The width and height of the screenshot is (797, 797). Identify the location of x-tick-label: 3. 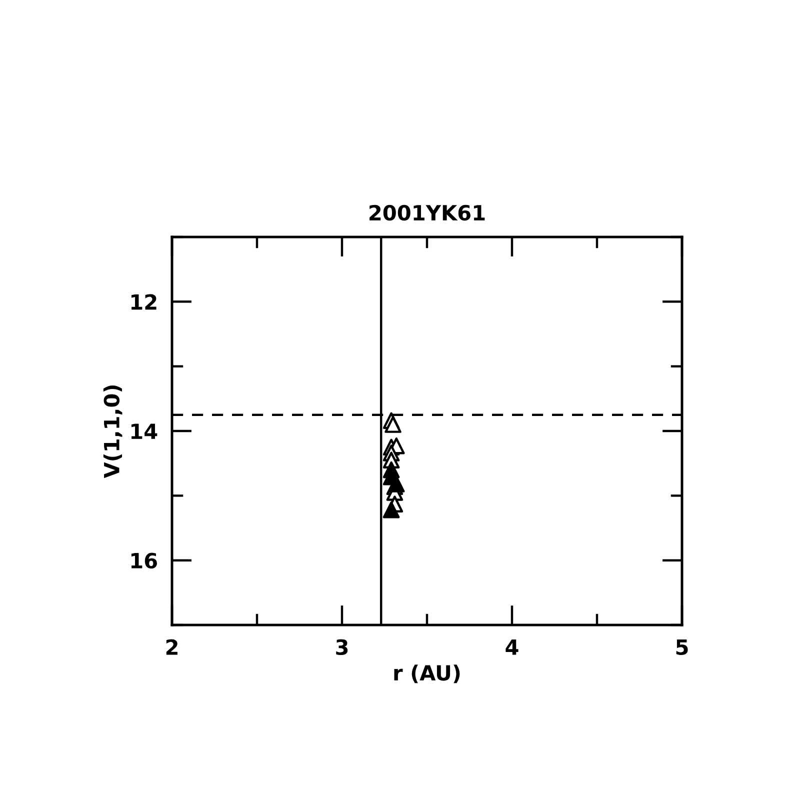
(342, 647).